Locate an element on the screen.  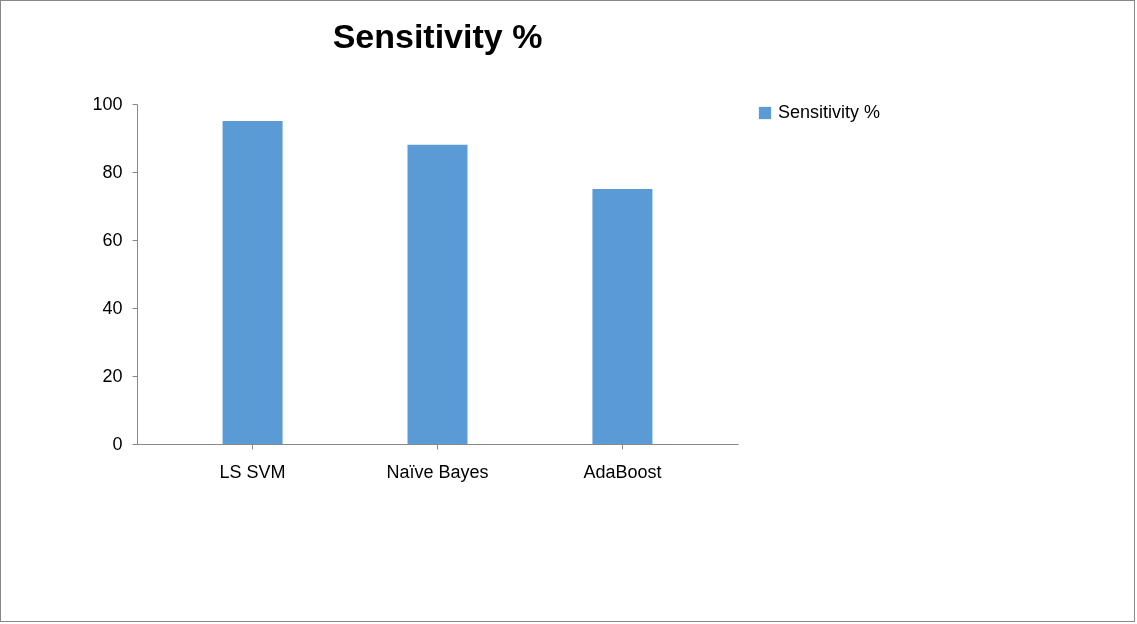
x-tick-label: LS SVM is located at coordinates (252, 471).